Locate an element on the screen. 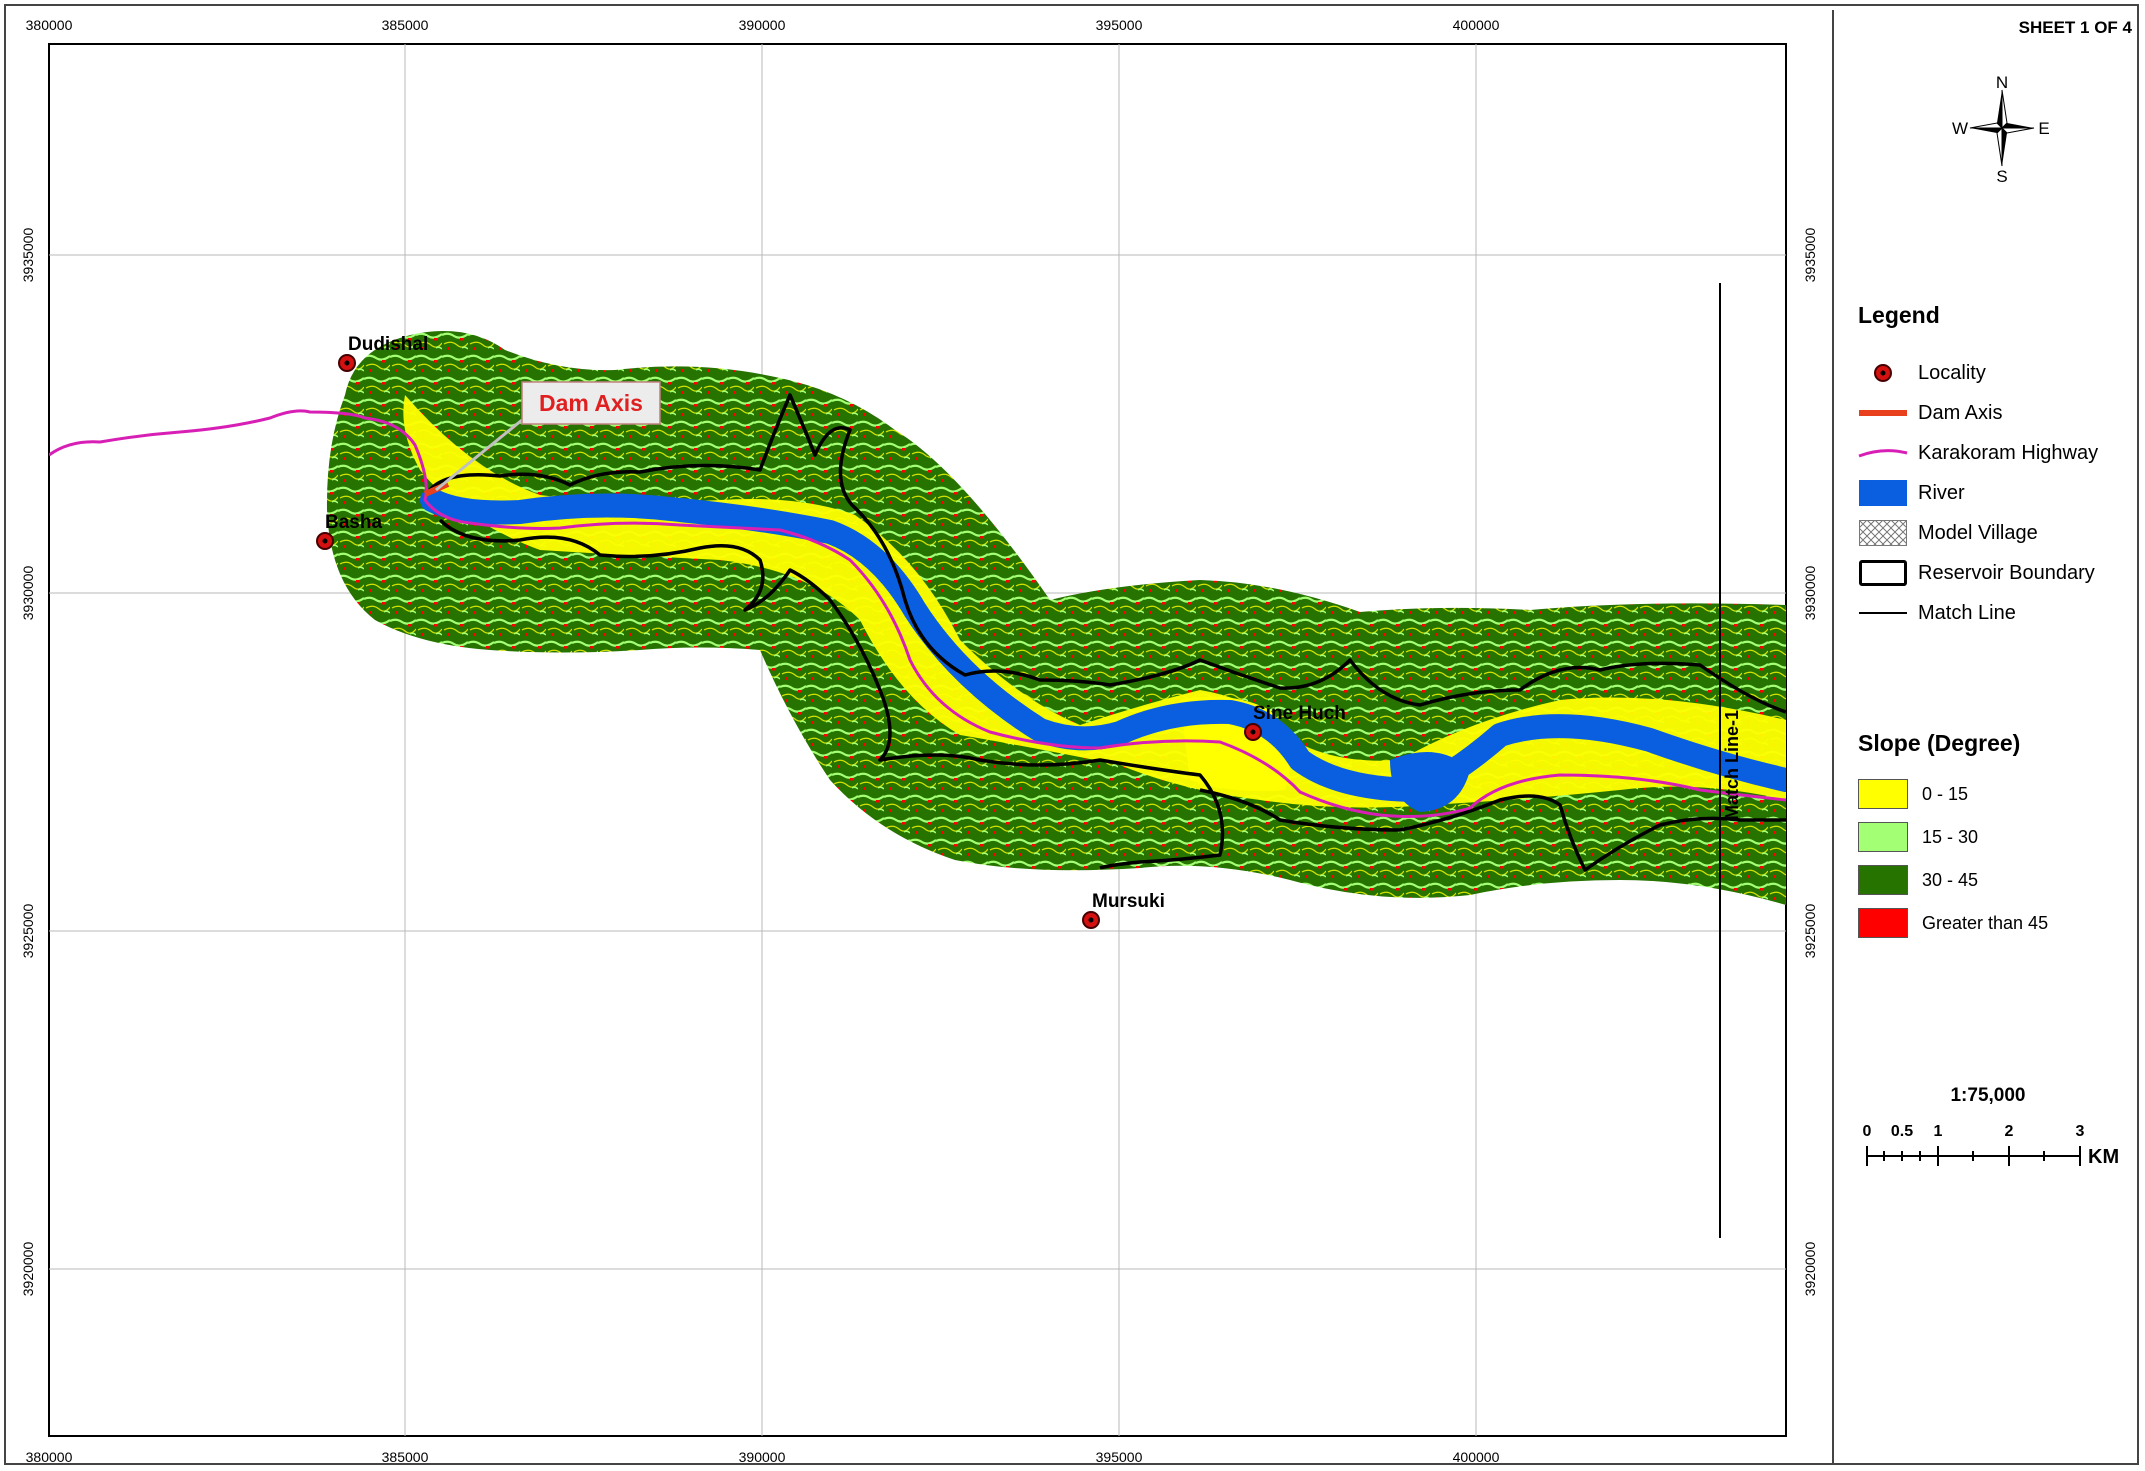 The width and height of the screenshot is (2145, 1471). scale-unit: KM is located at coordinates (2103, 1157).